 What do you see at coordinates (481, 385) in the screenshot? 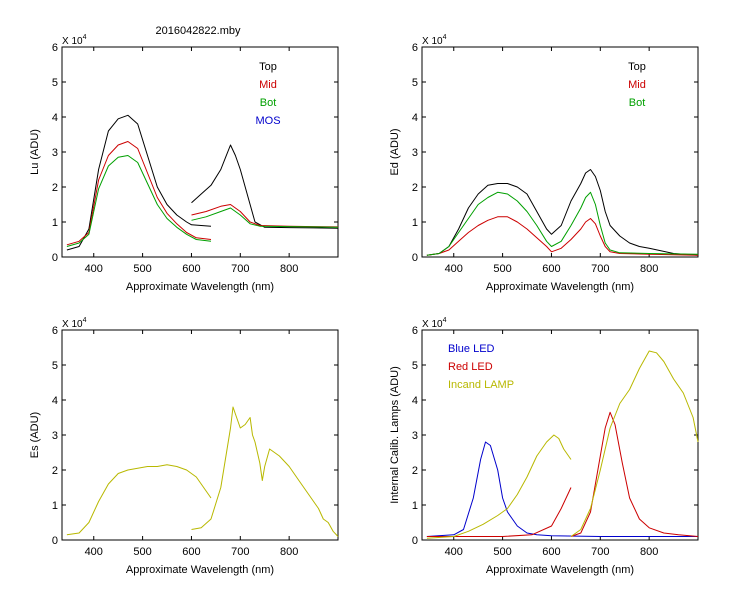
I see `legend-entry-incand-lamp: Incand LAMP` at bounding box center [481, 385].